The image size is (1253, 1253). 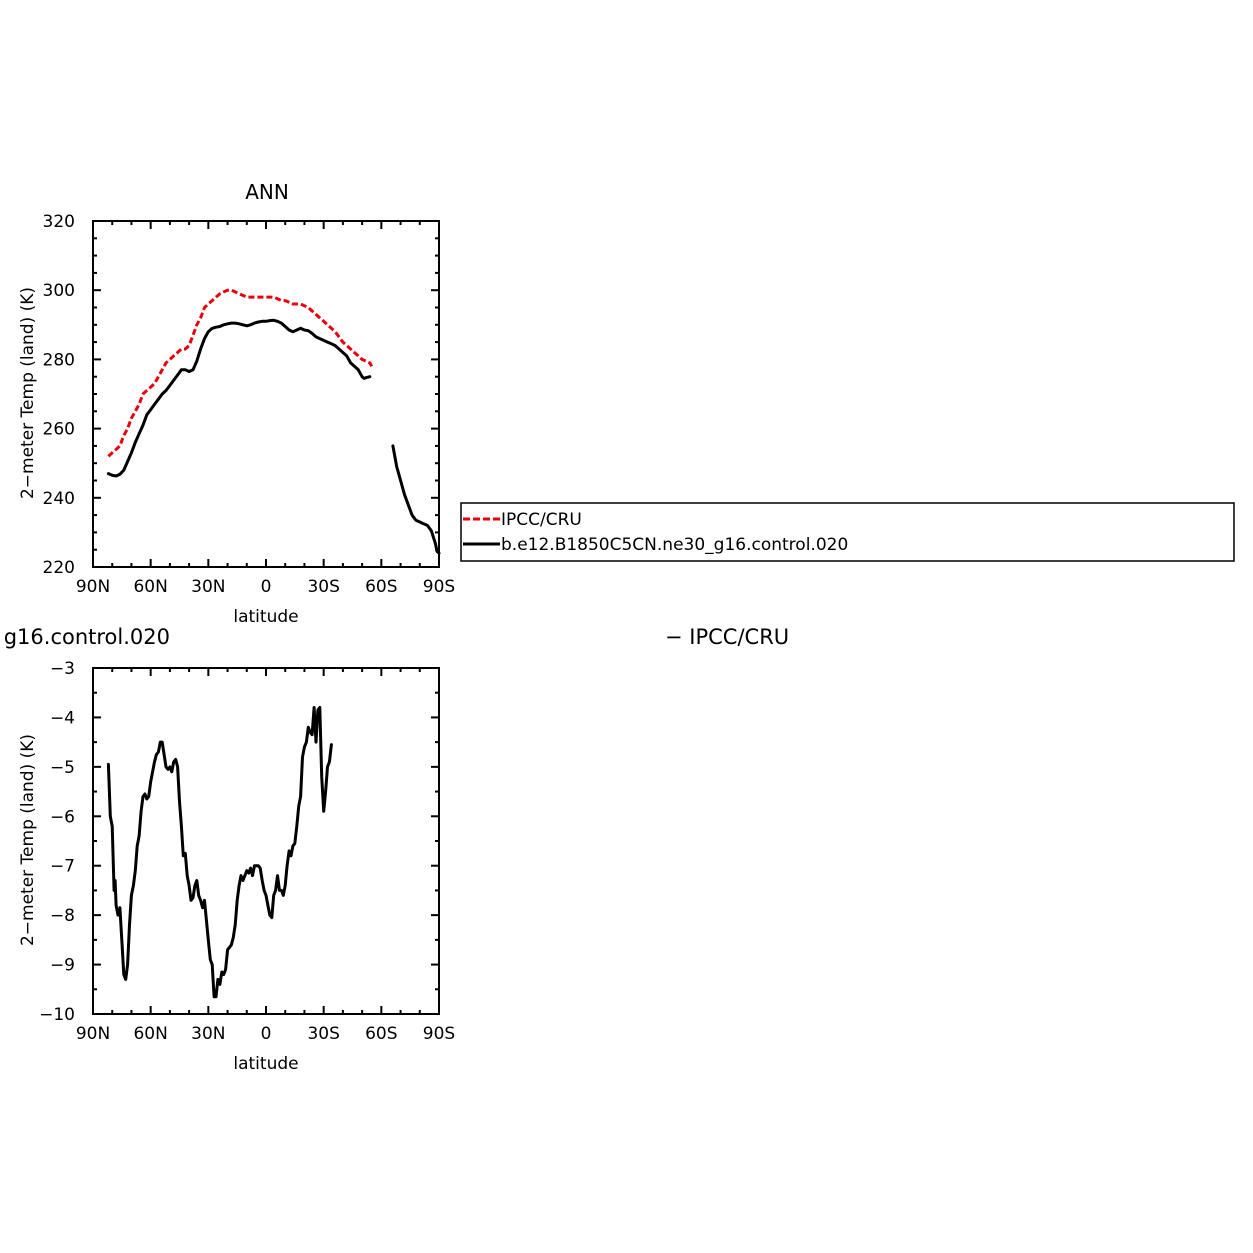 What do you see at coordinates (62, 669) in the screenshot?
I see `bottom-chart-ytick-label: −3` at bounding box center [62, 669].